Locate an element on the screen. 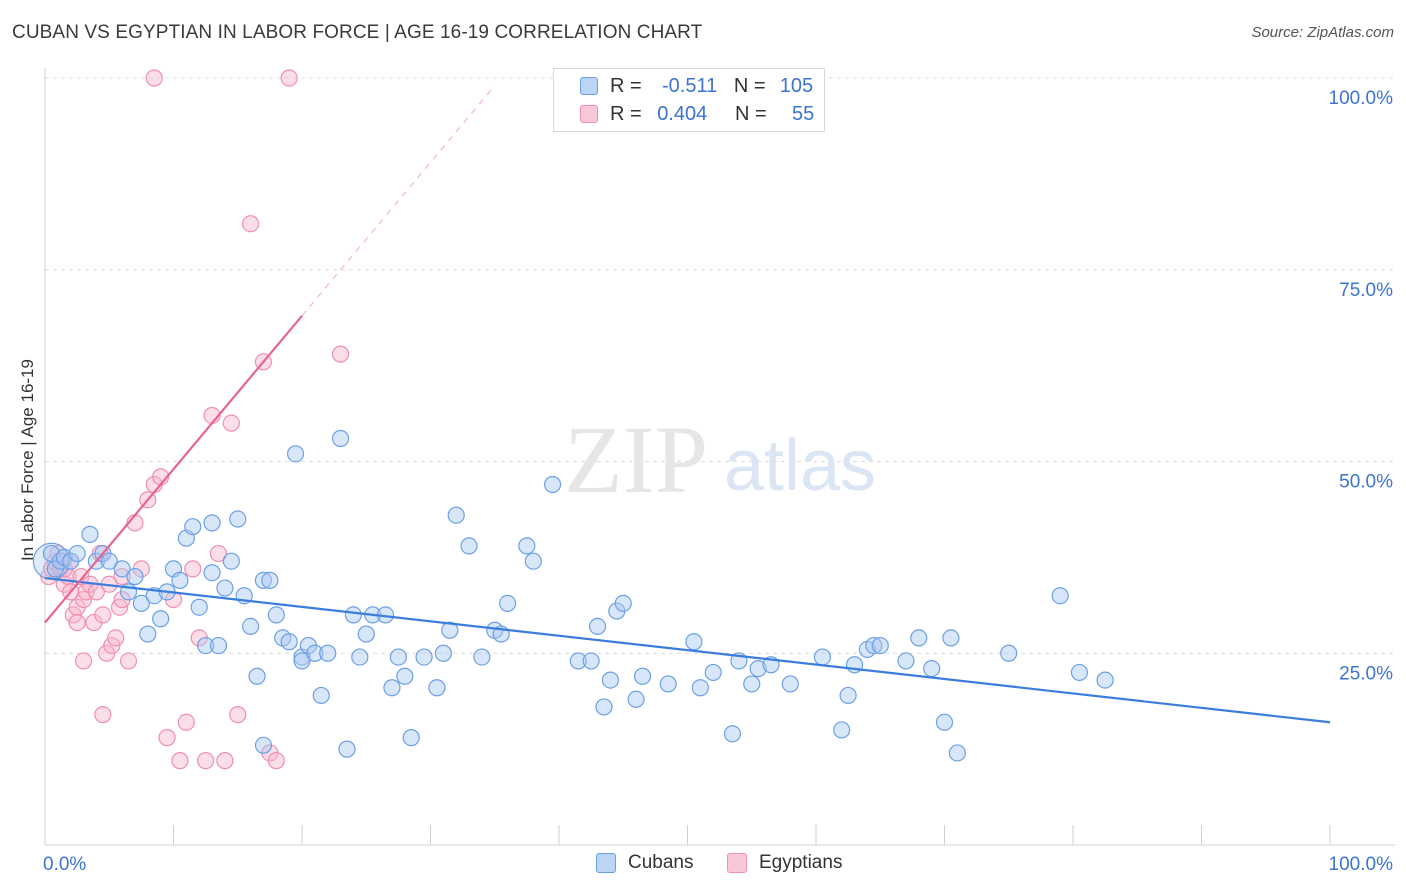  y-tick-label: 75.0% is located at coordinates (1366, 290).